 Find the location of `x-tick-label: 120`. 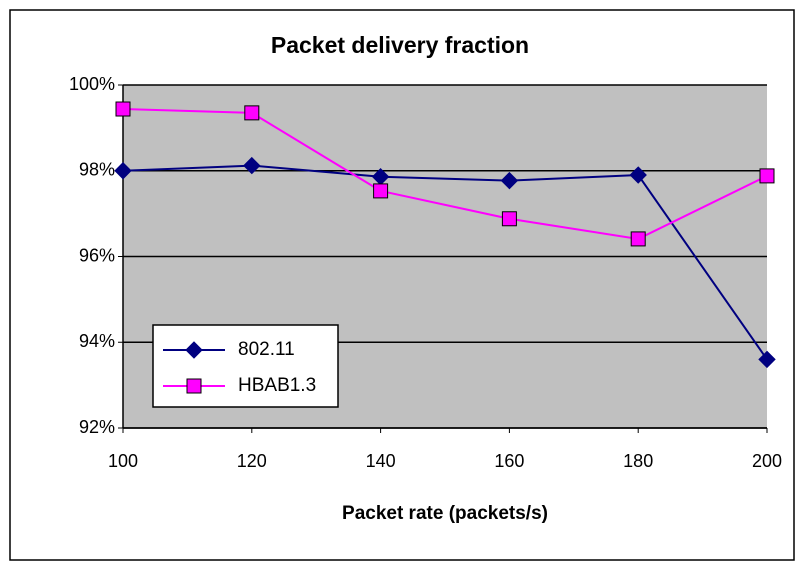

x-tick-label: 120 is located at coordinates (252, 461).